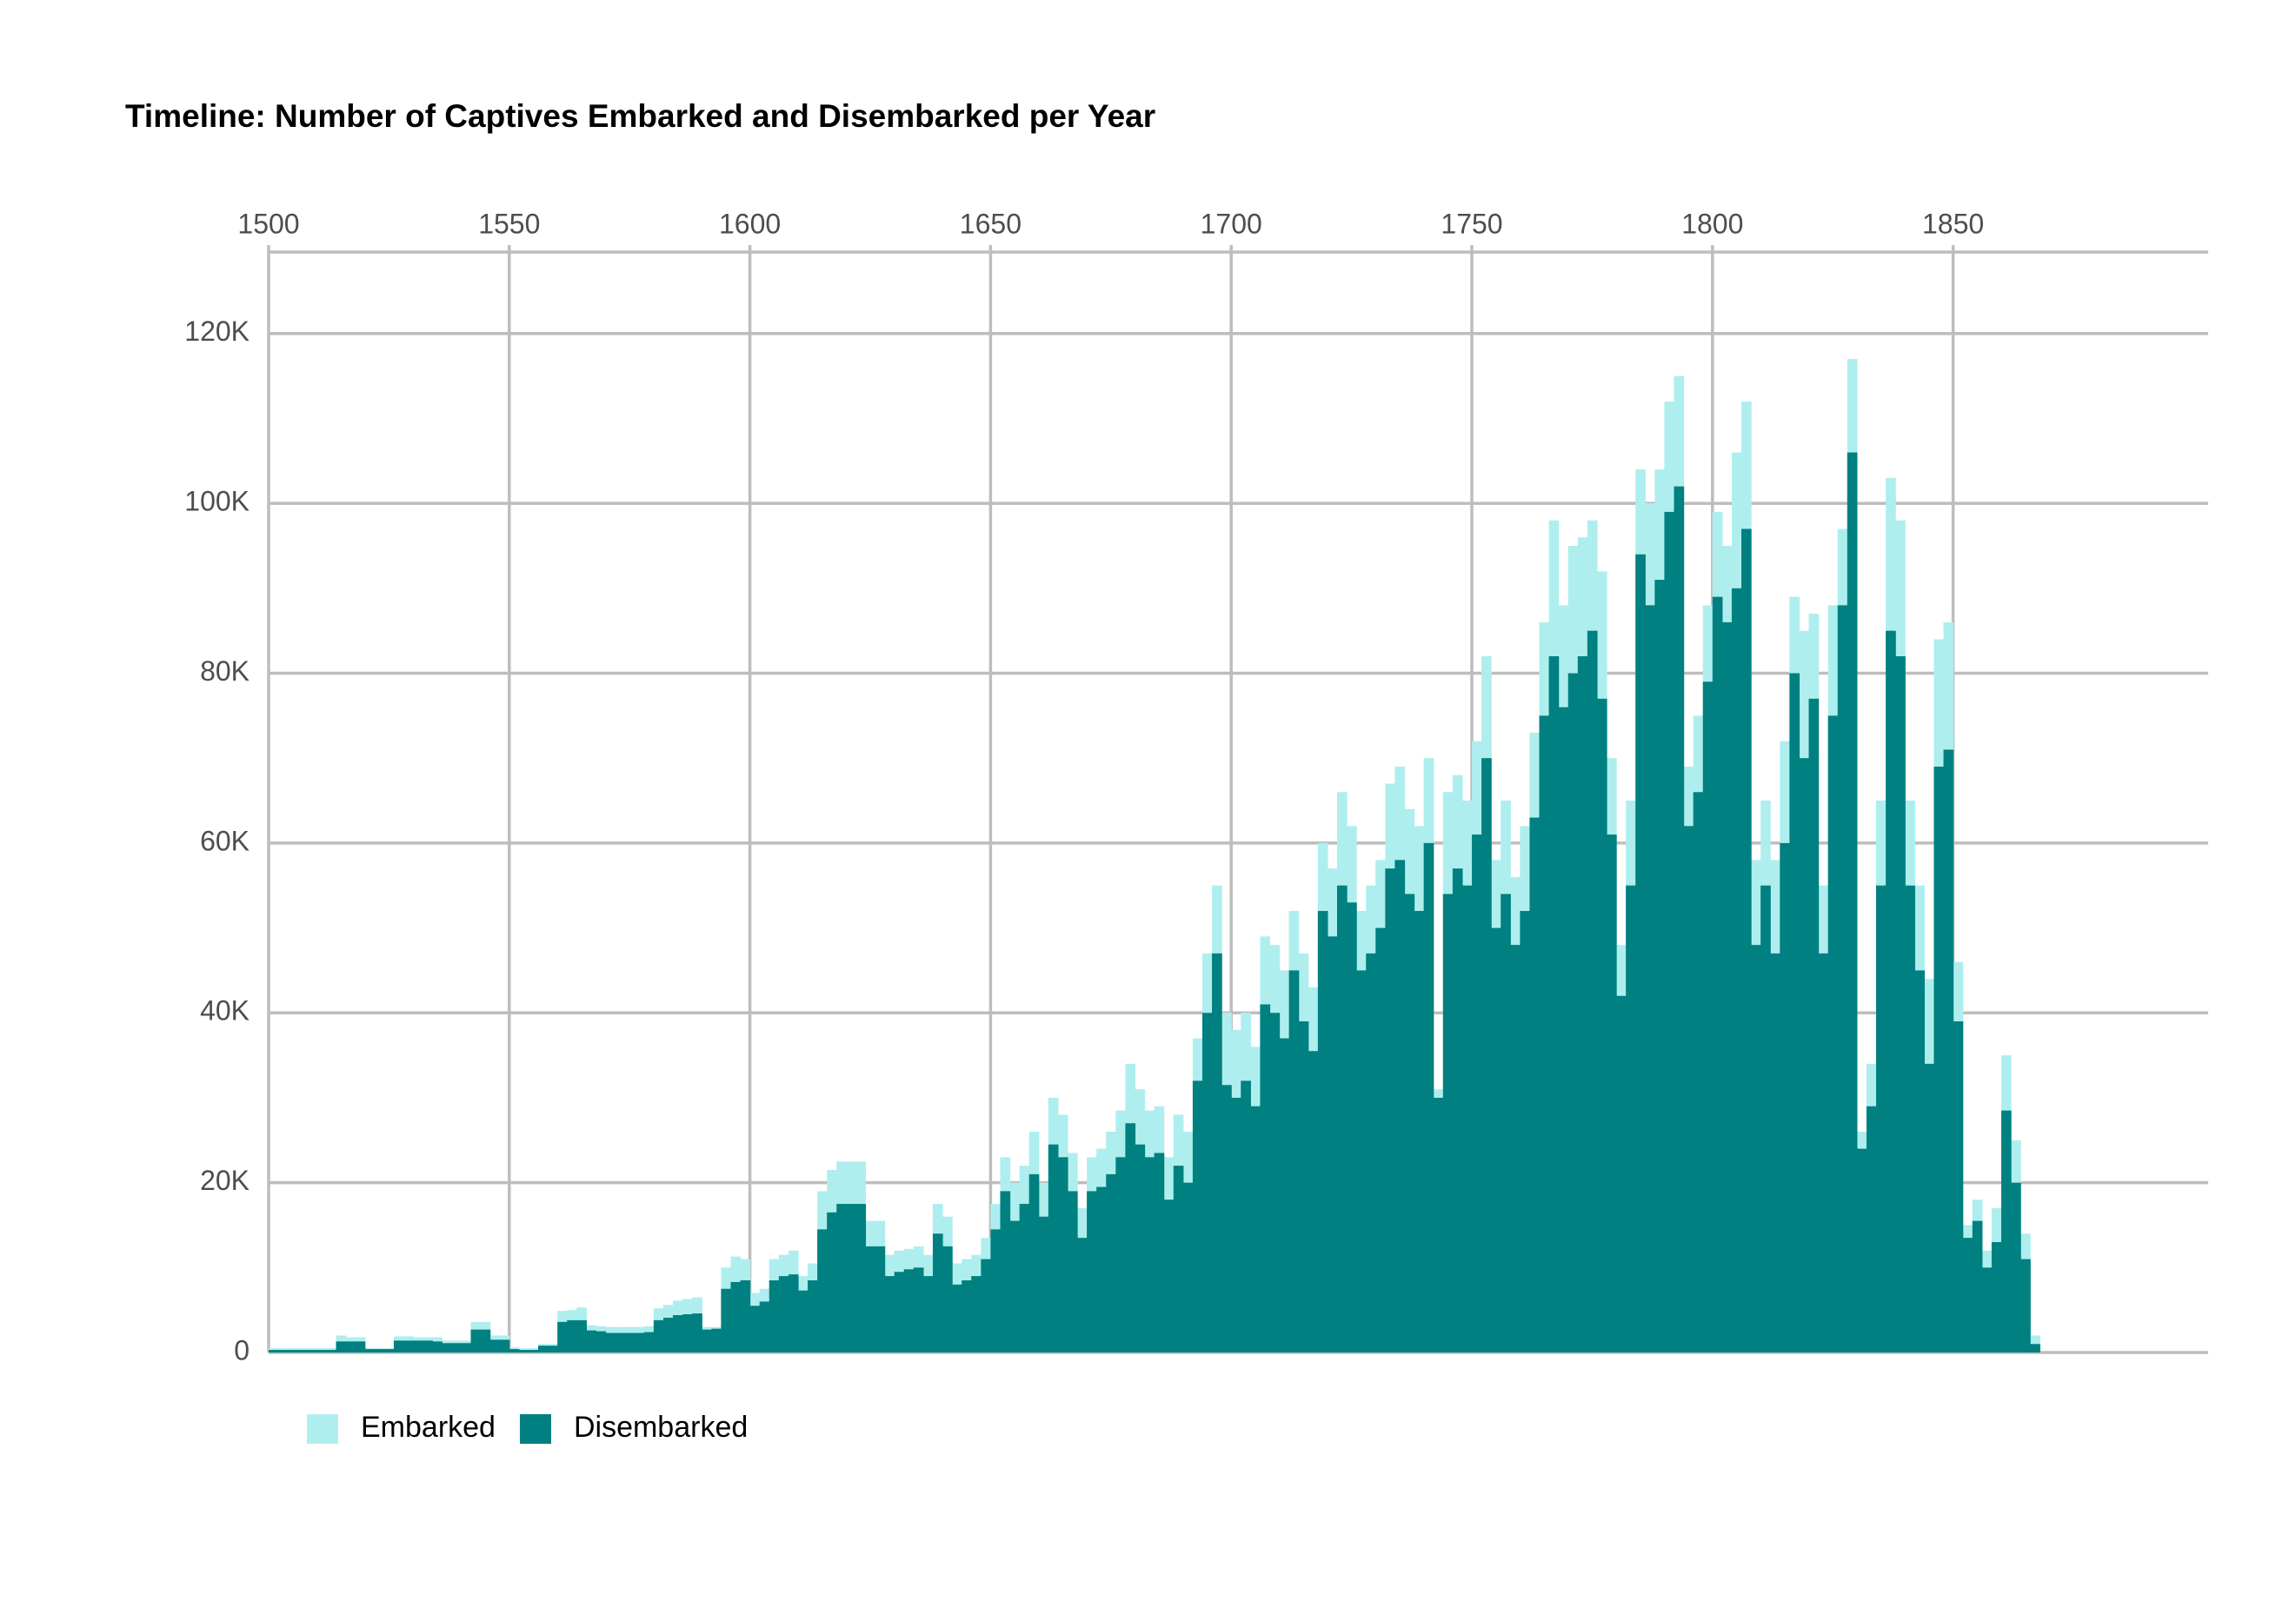 Image resolution: width=2296 pixels, height=1615 pixels. I want to click on legend: Embarked Disembarked, so click(527, 1428).